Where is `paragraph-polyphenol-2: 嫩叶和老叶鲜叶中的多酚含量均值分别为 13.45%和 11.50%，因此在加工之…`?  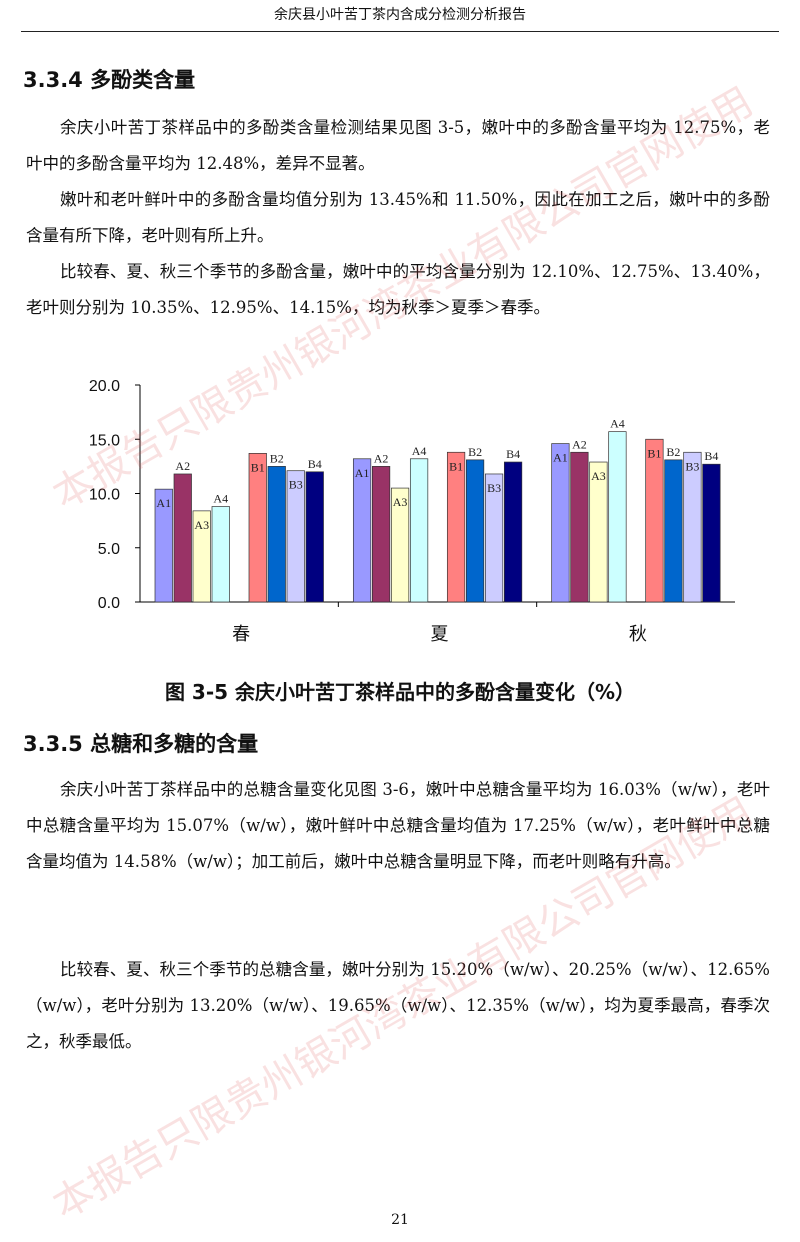
paragraph-polyphenol-2: 嫩叶和老叶鲜叶中的多酚含量均值分别为 13.45%和 11.50%，因此在加工之… is located at coordinates (398, 217).